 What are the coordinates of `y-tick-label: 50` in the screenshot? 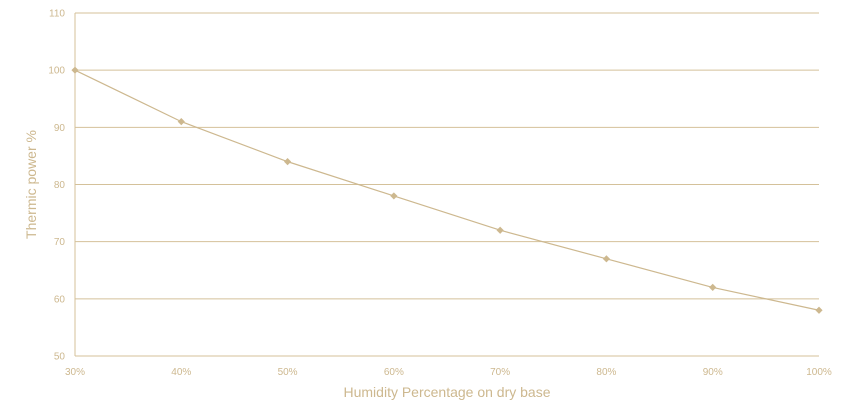 It's located at (60, 357).